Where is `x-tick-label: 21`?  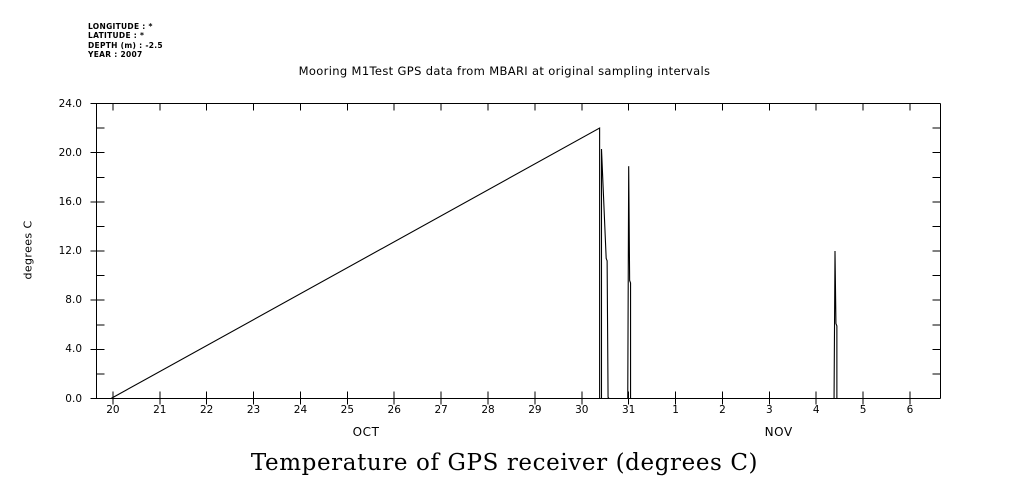
x-tick-label: 21 is located at coordinates (160, 410).